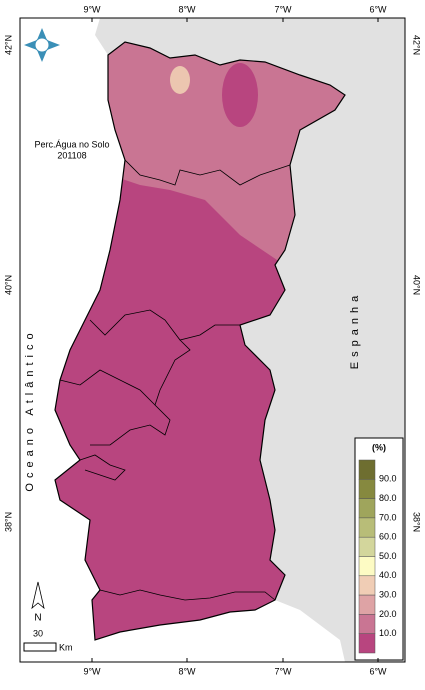 Image resolution: width=425 pixels, height=690 pixels. I want to click on map-title: Perc.Água no Solo, so click(71, 144).